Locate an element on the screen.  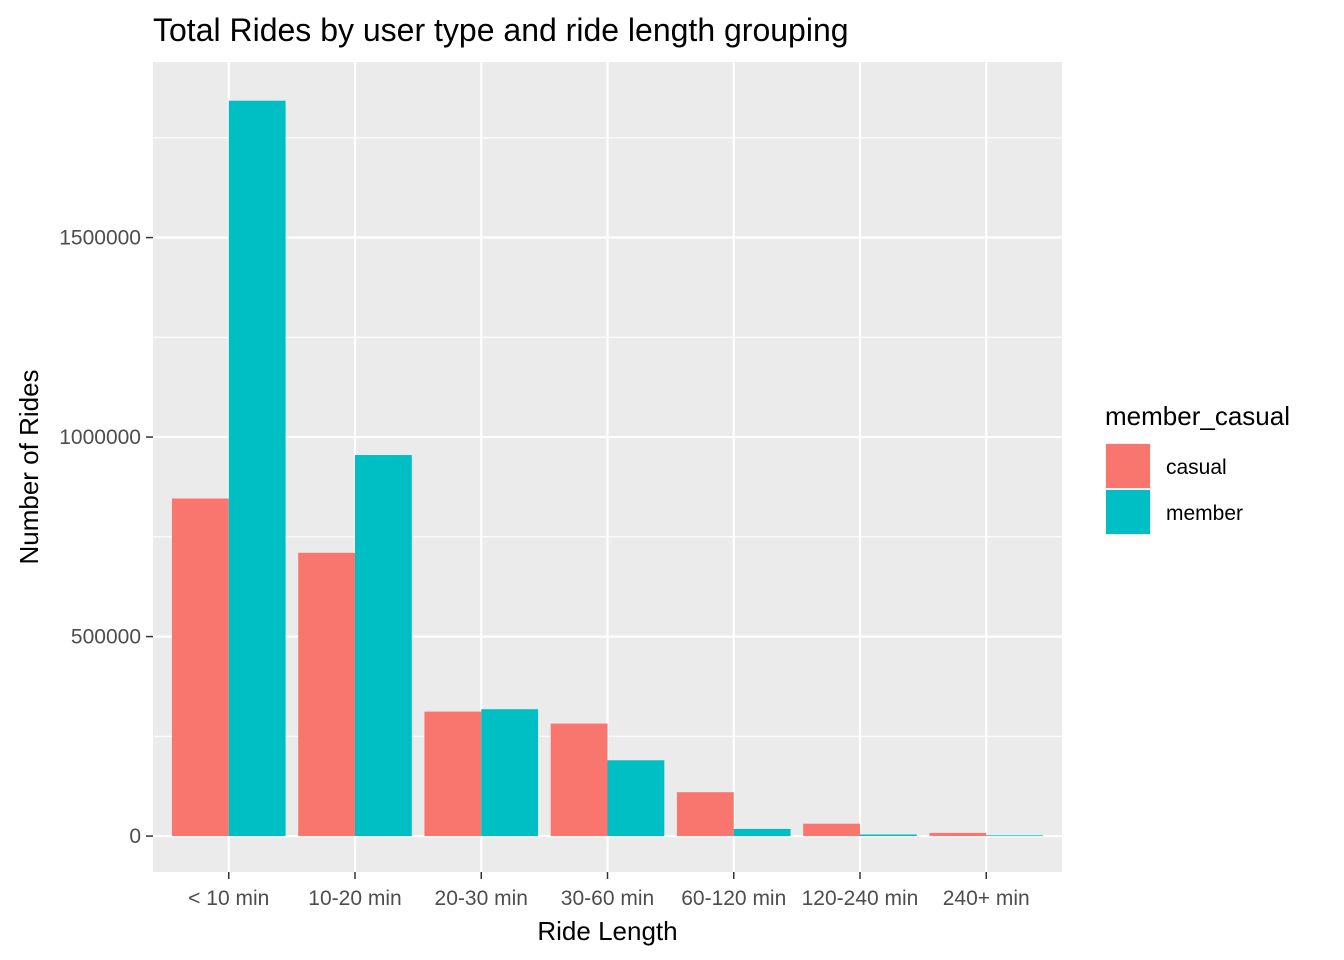
legend-swatch-member is located at coordinates (1128, 512).